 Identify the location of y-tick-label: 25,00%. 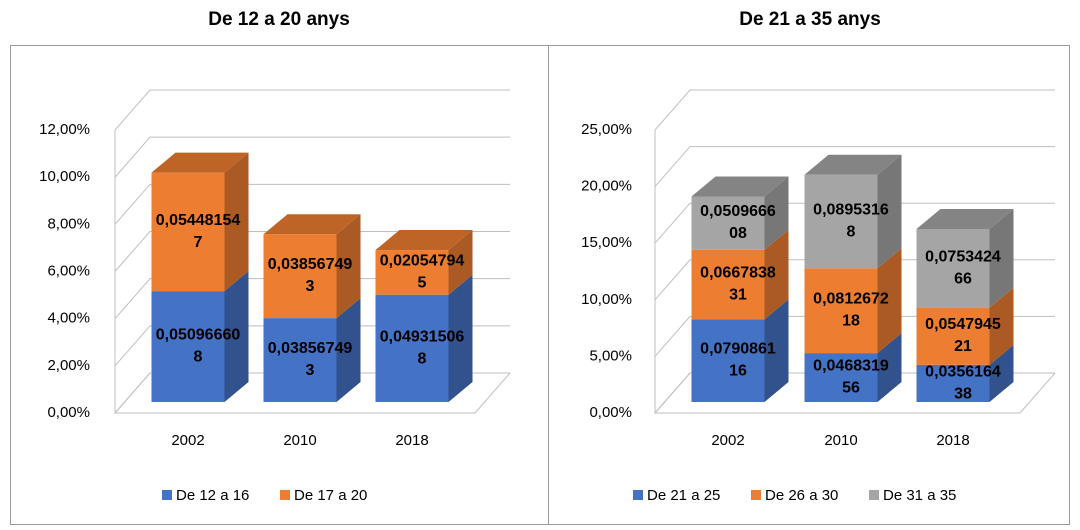
(606, 129).